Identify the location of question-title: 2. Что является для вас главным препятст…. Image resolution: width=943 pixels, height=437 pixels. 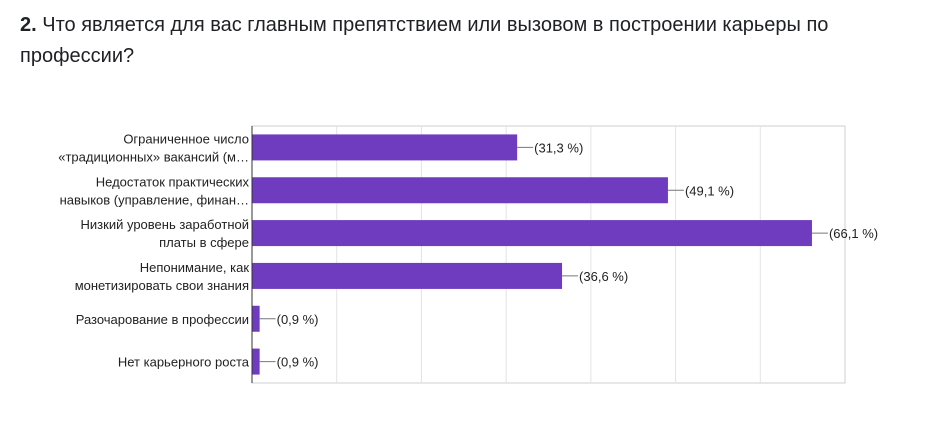
(460, 41).